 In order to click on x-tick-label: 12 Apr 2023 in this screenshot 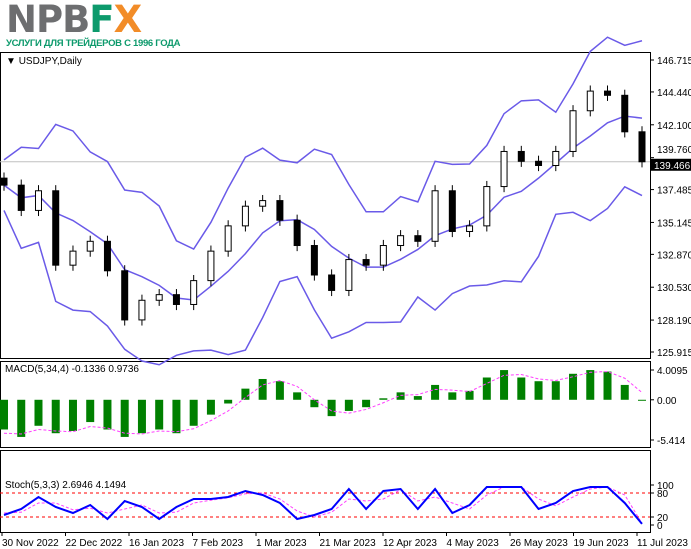, I will do `click(410, 543)`.